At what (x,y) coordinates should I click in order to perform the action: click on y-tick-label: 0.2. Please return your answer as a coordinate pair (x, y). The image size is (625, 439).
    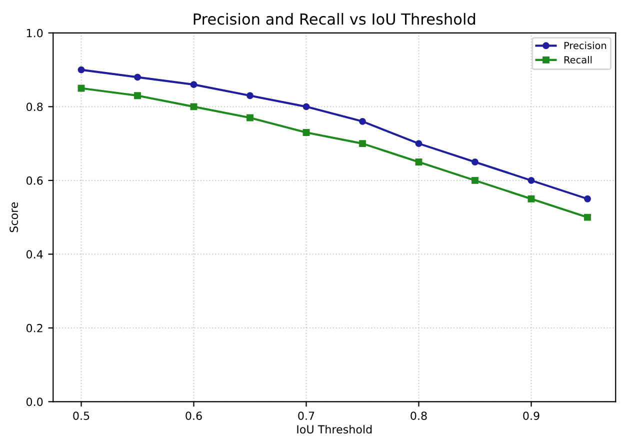
    Looking at the image, I should click on (34, 328).